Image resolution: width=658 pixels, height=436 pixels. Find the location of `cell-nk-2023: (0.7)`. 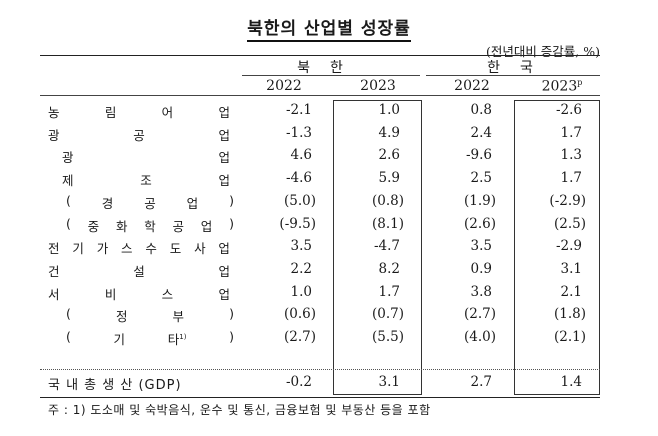

cell-nk-2023: (0.7) is located at coordinates (387, 314).